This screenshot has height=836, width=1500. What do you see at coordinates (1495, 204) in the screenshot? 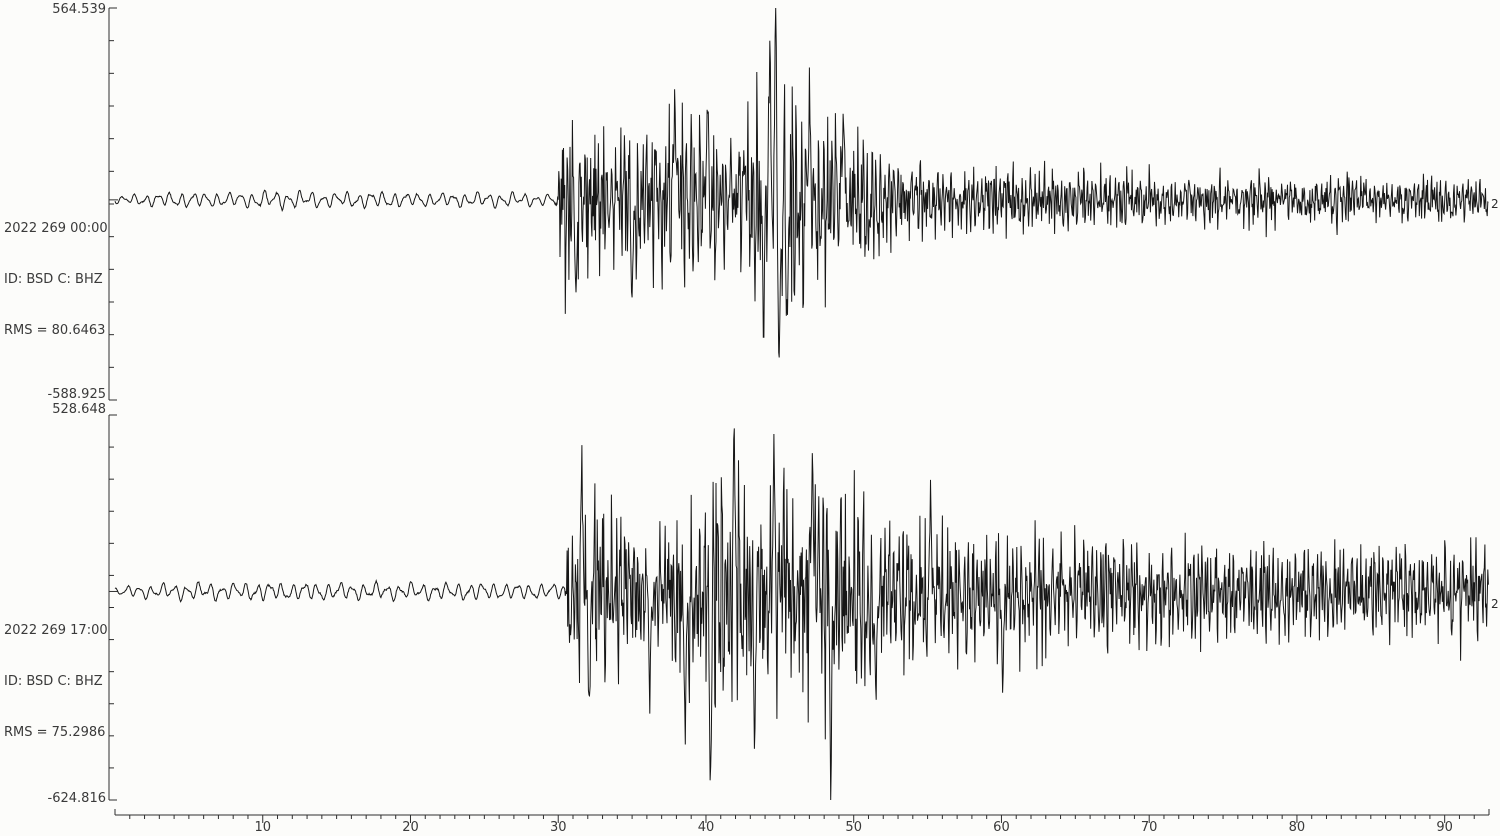
I see `trace1-right-clipped-label: 2` at bounding box center [1495, 204].